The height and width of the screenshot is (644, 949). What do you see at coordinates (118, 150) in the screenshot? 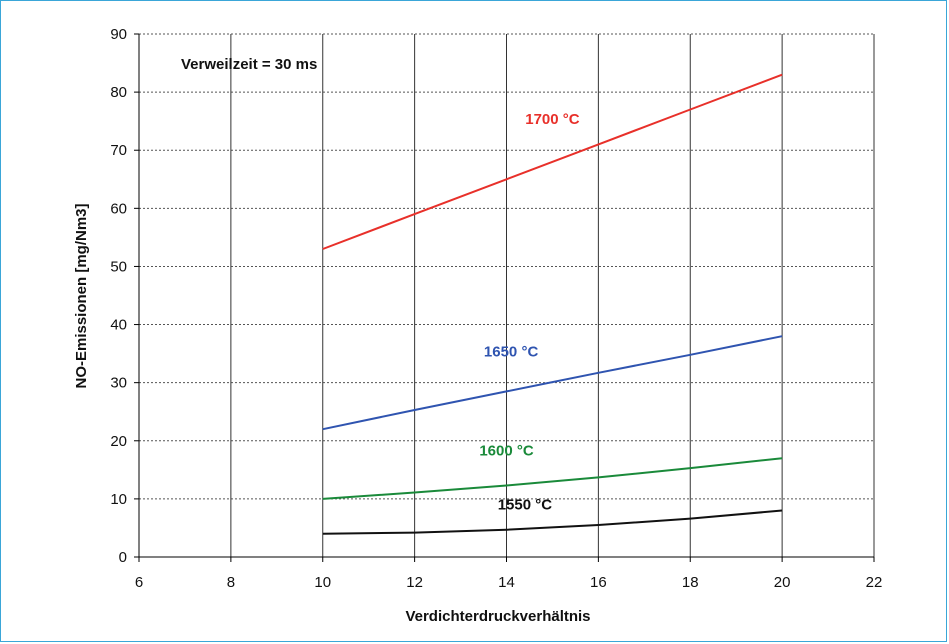
I see `y-tick-label: 70` at bounding box center [118, 150].